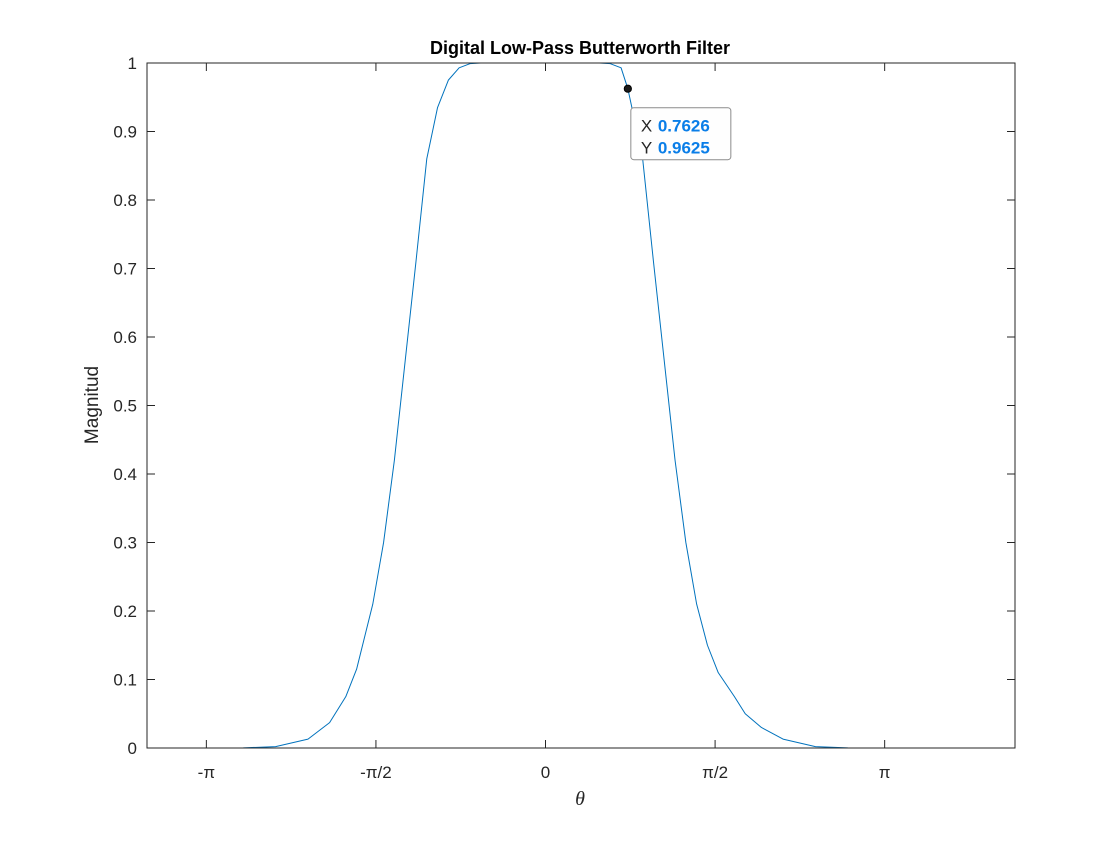  I want to click on x-tick-label: π/2, so click(715, 772).